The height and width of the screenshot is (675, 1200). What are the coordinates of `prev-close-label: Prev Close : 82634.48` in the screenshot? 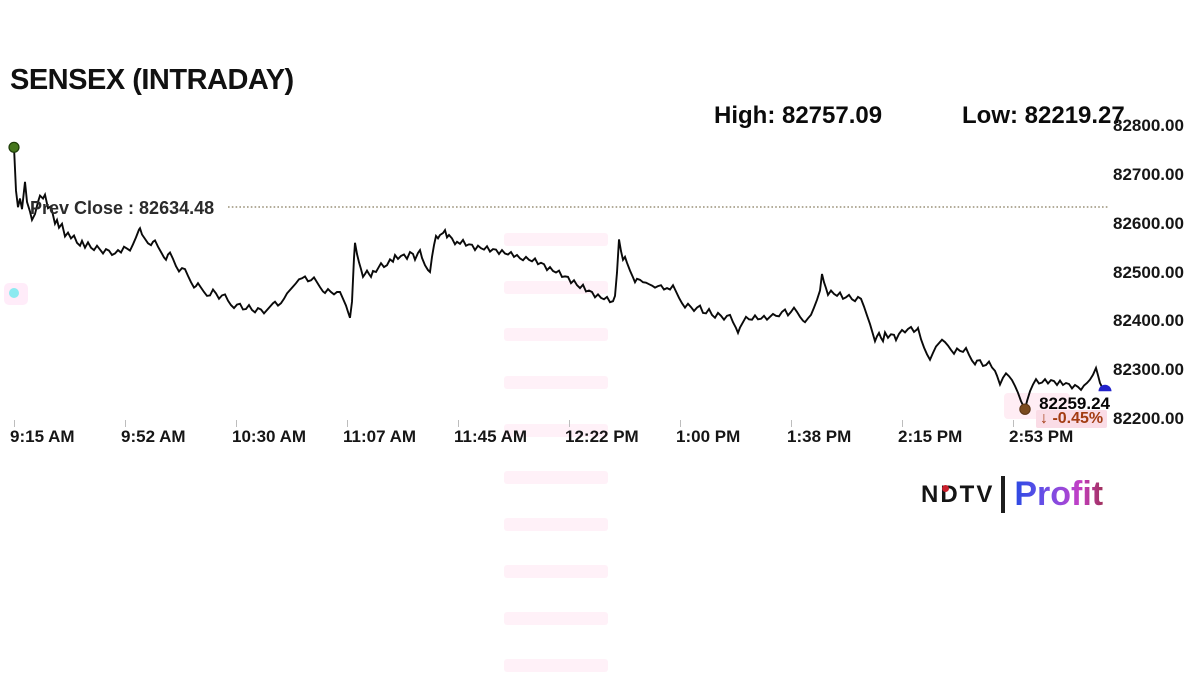 It's located at (122, 208).